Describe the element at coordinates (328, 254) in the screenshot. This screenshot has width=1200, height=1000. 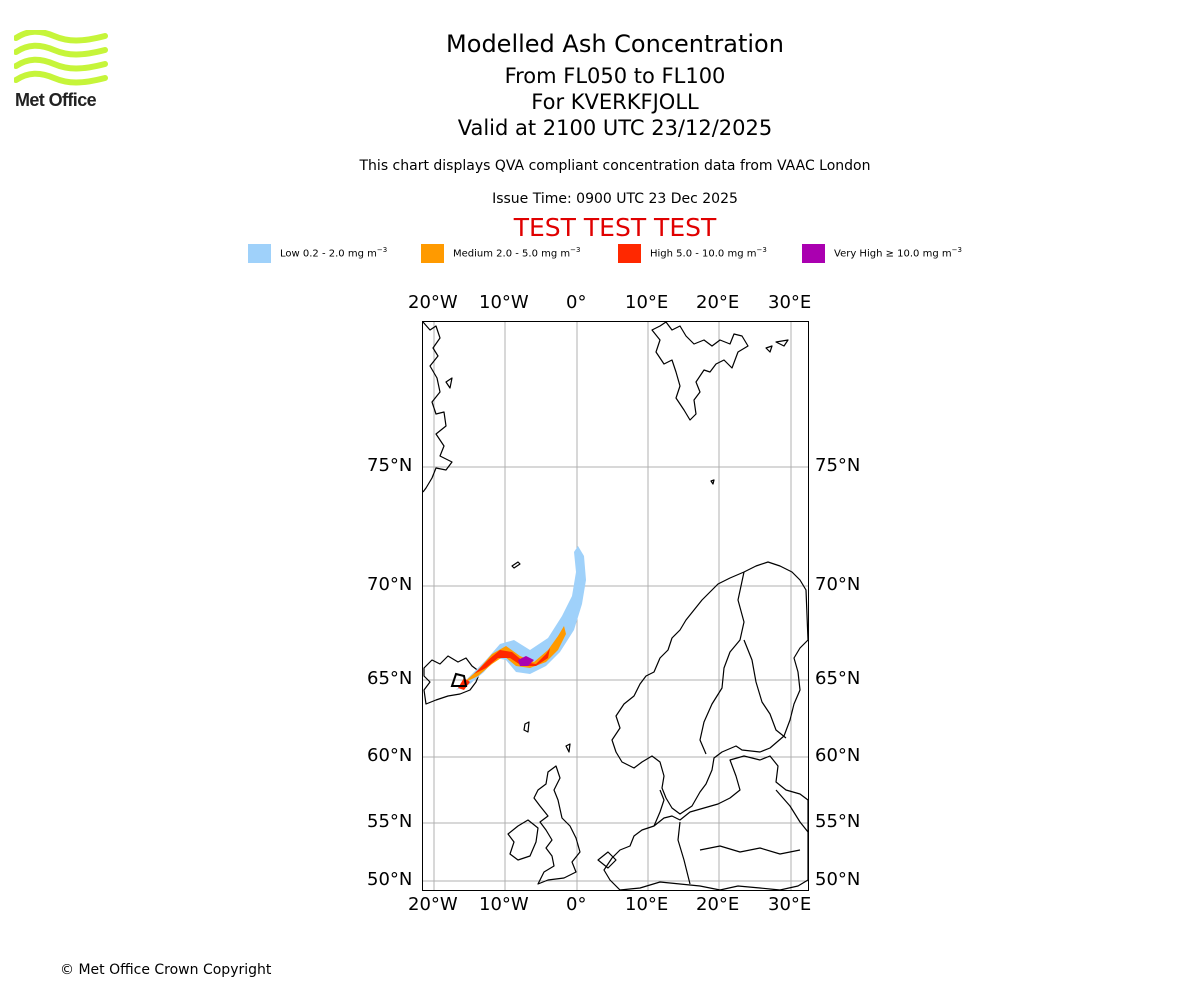
I see `legend-label-low: Low 0.2 - 2.0 mg m` at that location.